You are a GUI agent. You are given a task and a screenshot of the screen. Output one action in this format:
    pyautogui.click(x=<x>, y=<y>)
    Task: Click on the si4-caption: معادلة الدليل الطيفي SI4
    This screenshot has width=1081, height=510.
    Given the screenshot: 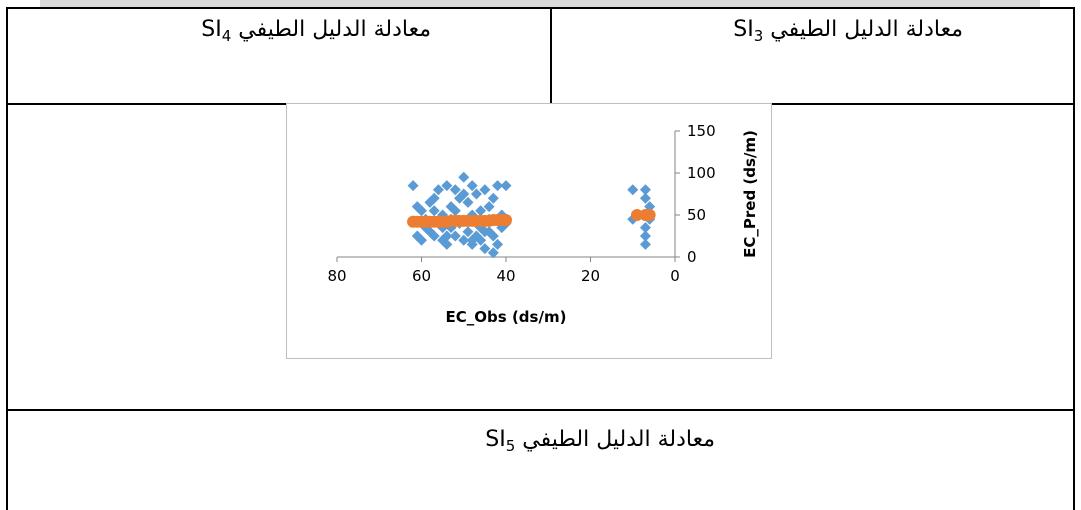 What is the action you would take?
    pyautogui.click(x=316, y=31)
    